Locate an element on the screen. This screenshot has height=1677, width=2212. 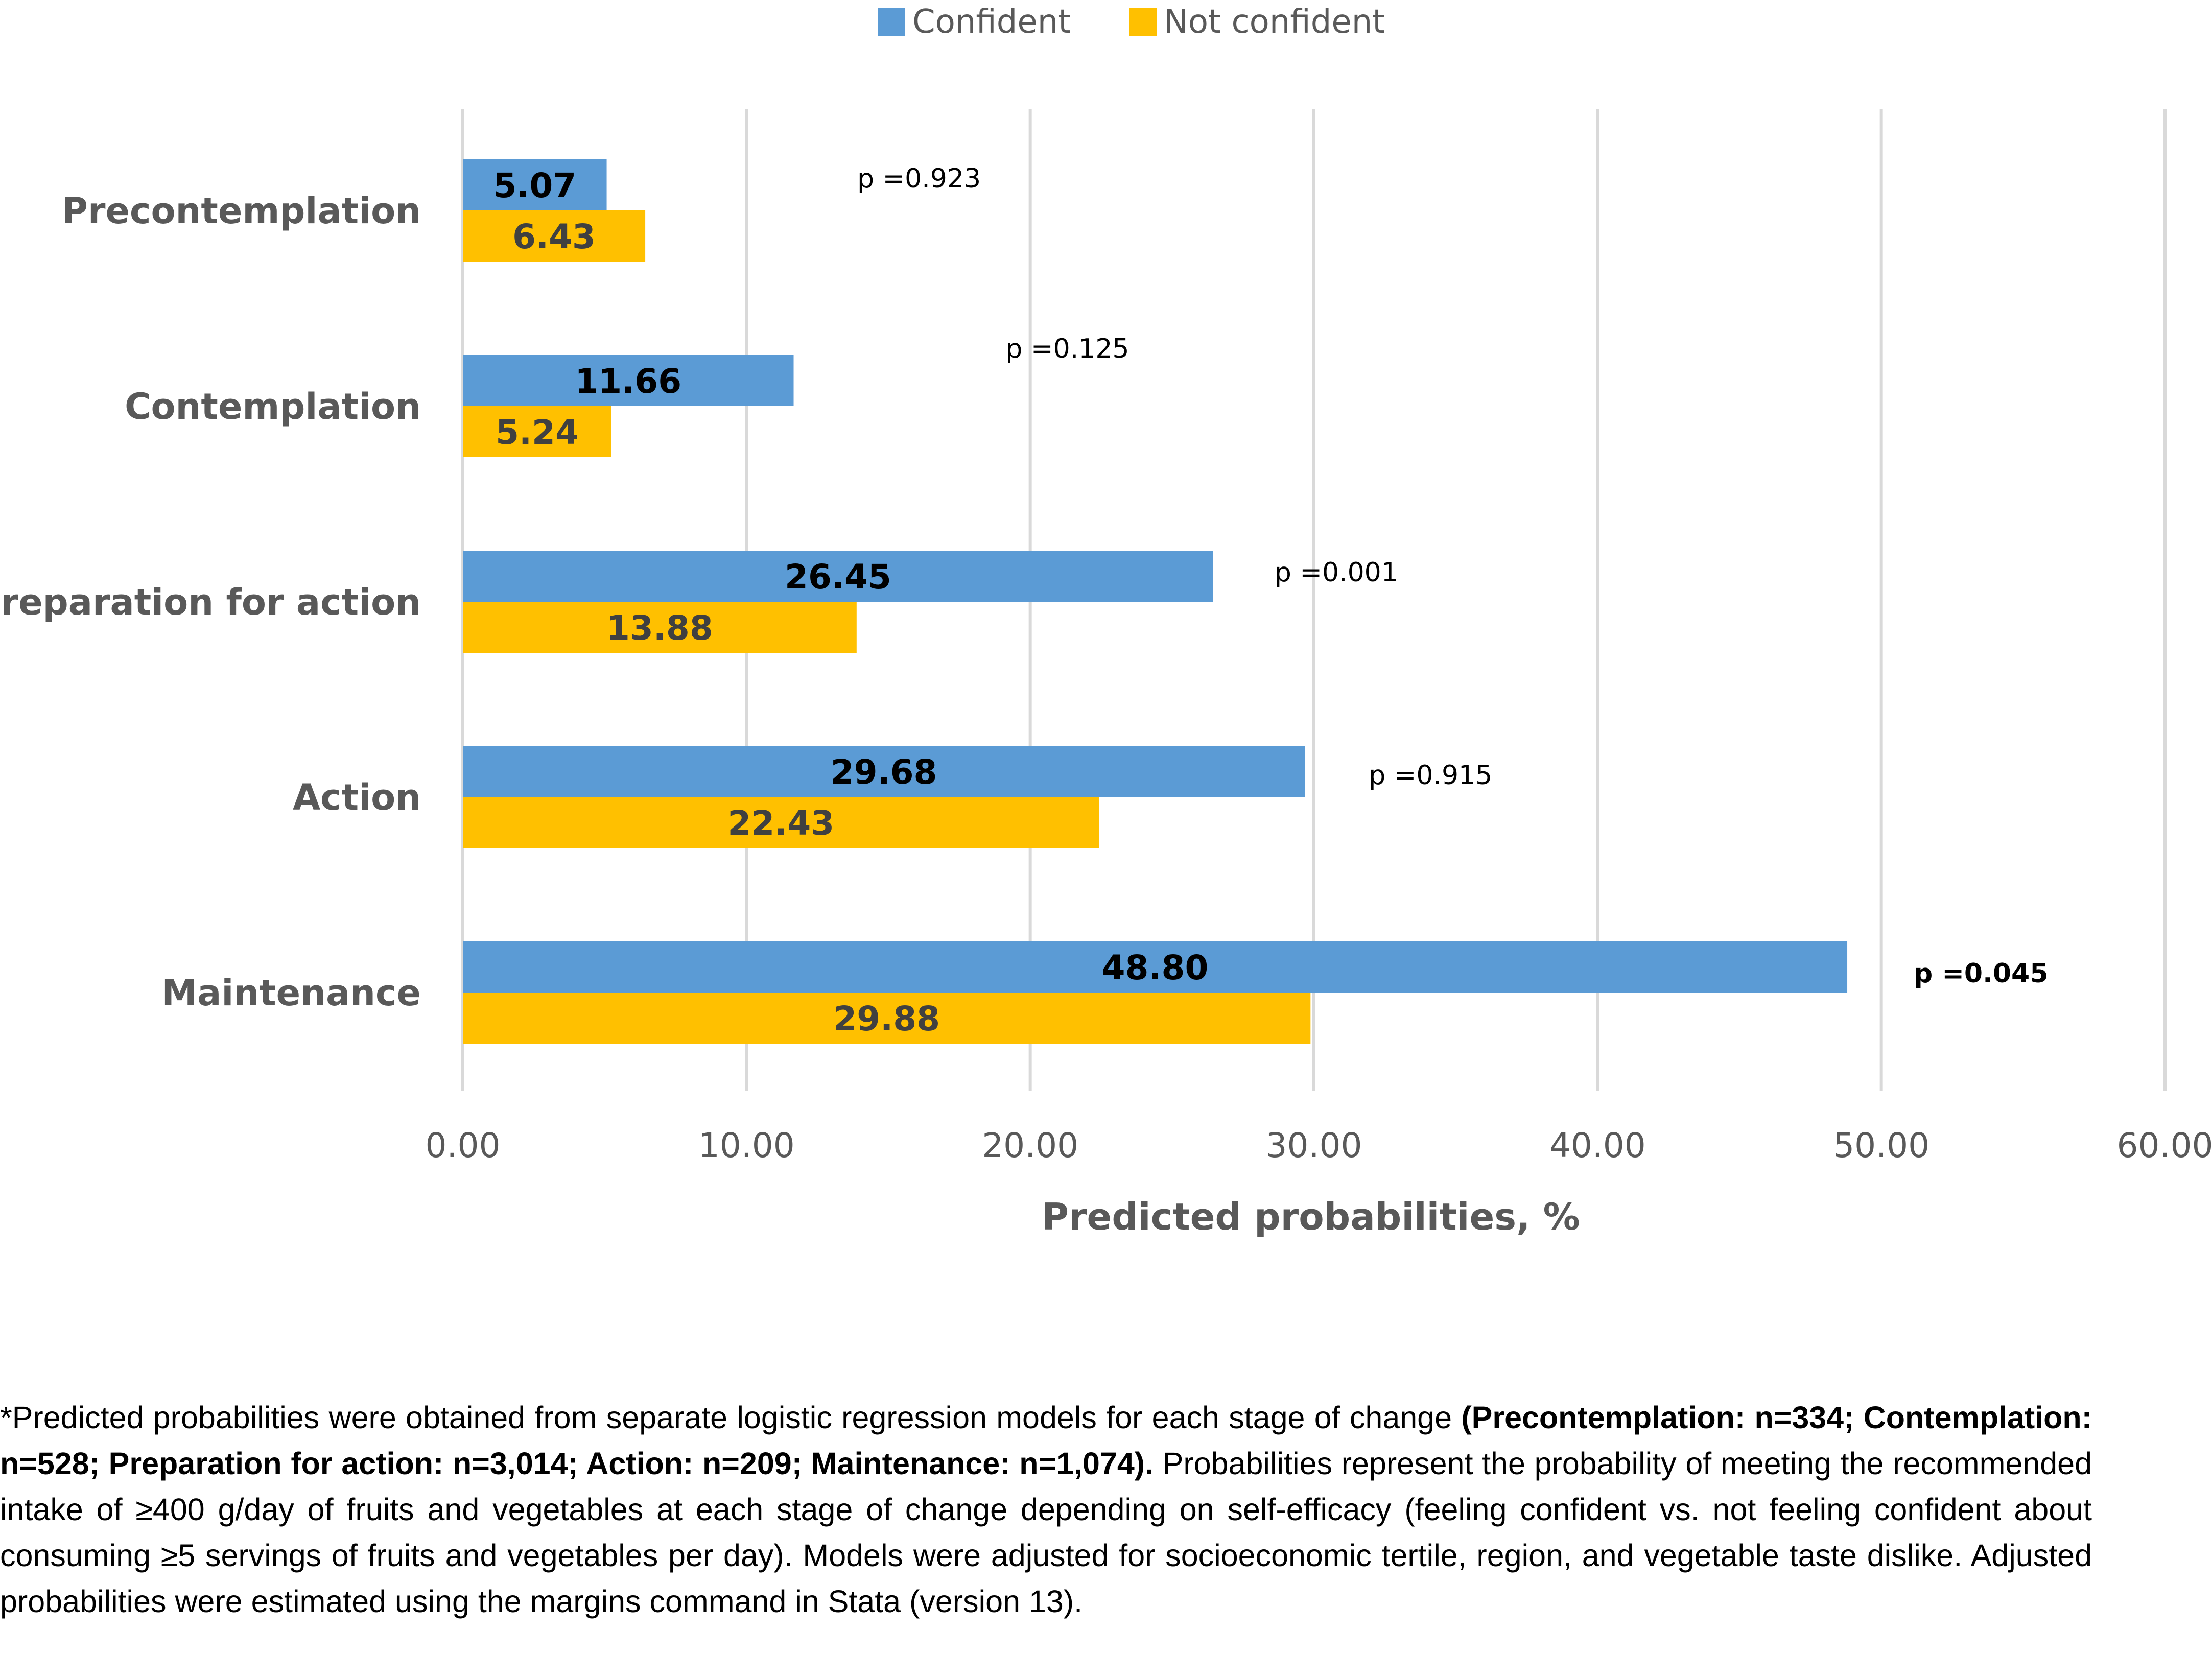
bar-label-not-confident-preparation-for-action: 13.88 is located at coordinates (659, 628).